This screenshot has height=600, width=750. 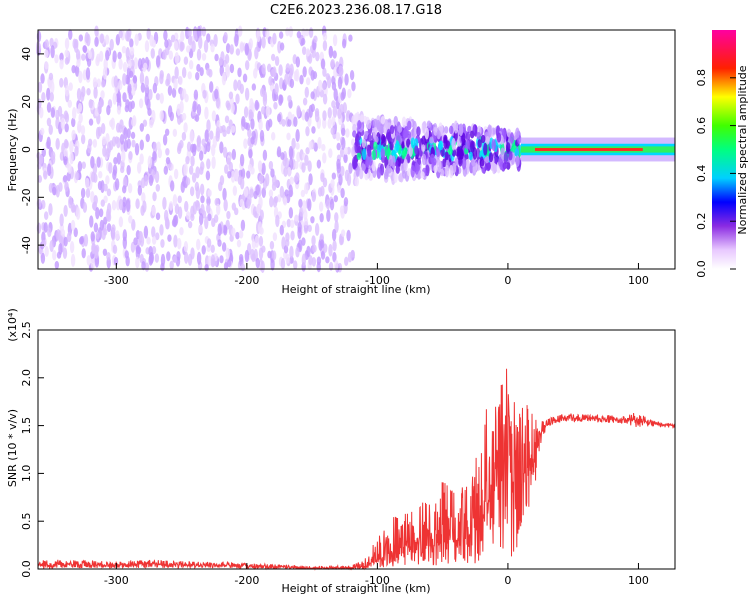 What do you see at coordinates (507, 580) in the screenshot?
I see `x-tick-label: 0` at bounding box center [507, 580].